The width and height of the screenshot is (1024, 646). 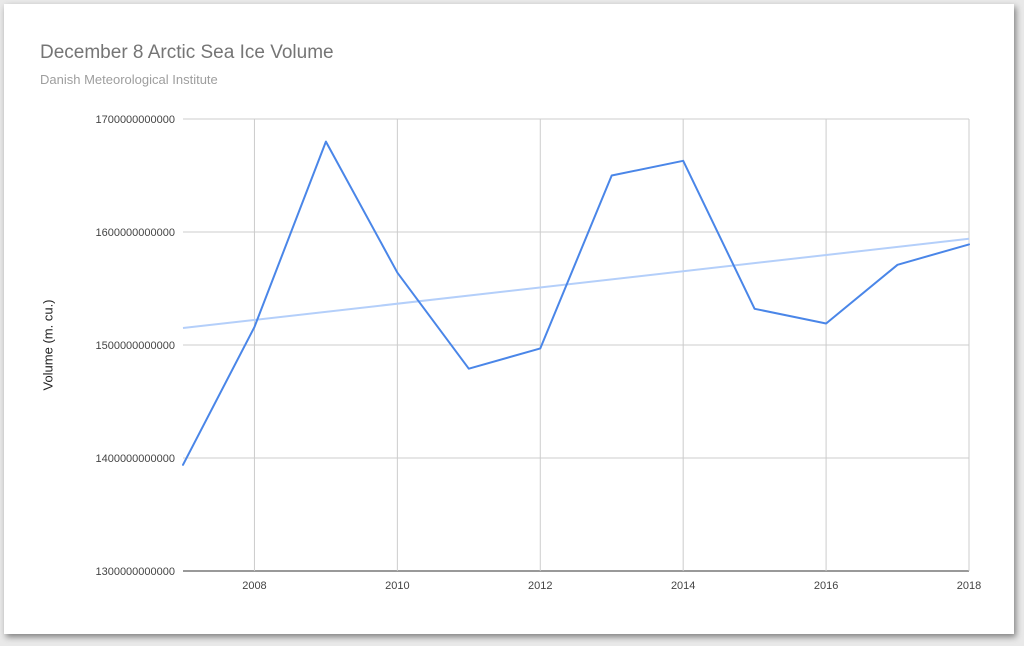 I want to click on x-tick-label: 2014, so click(x=683, y=586).